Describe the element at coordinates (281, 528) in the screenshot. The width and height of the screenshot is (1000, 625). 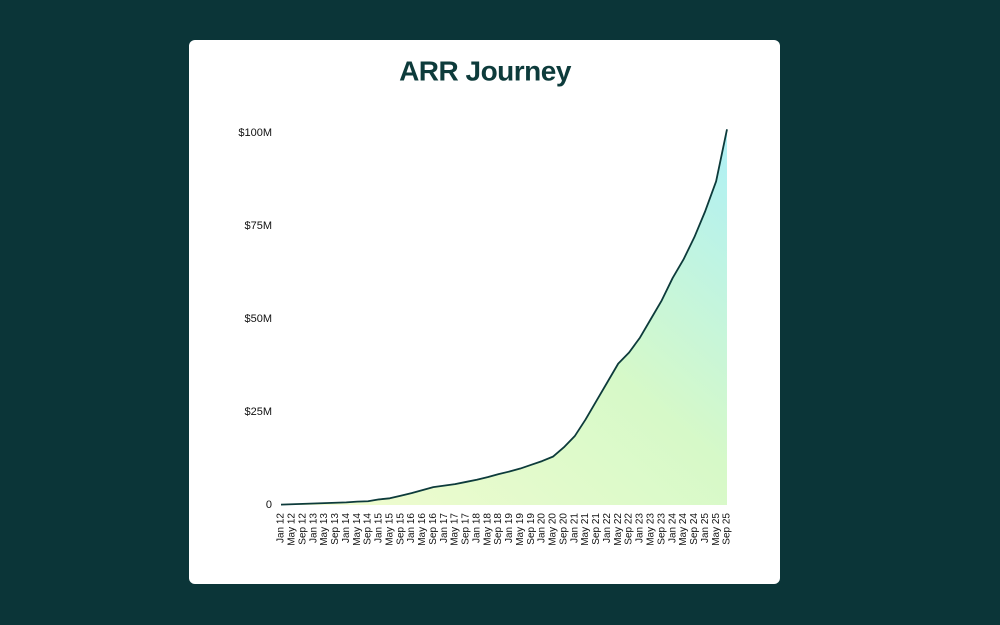
I see `x-tick-label: Jan 12` at that location.